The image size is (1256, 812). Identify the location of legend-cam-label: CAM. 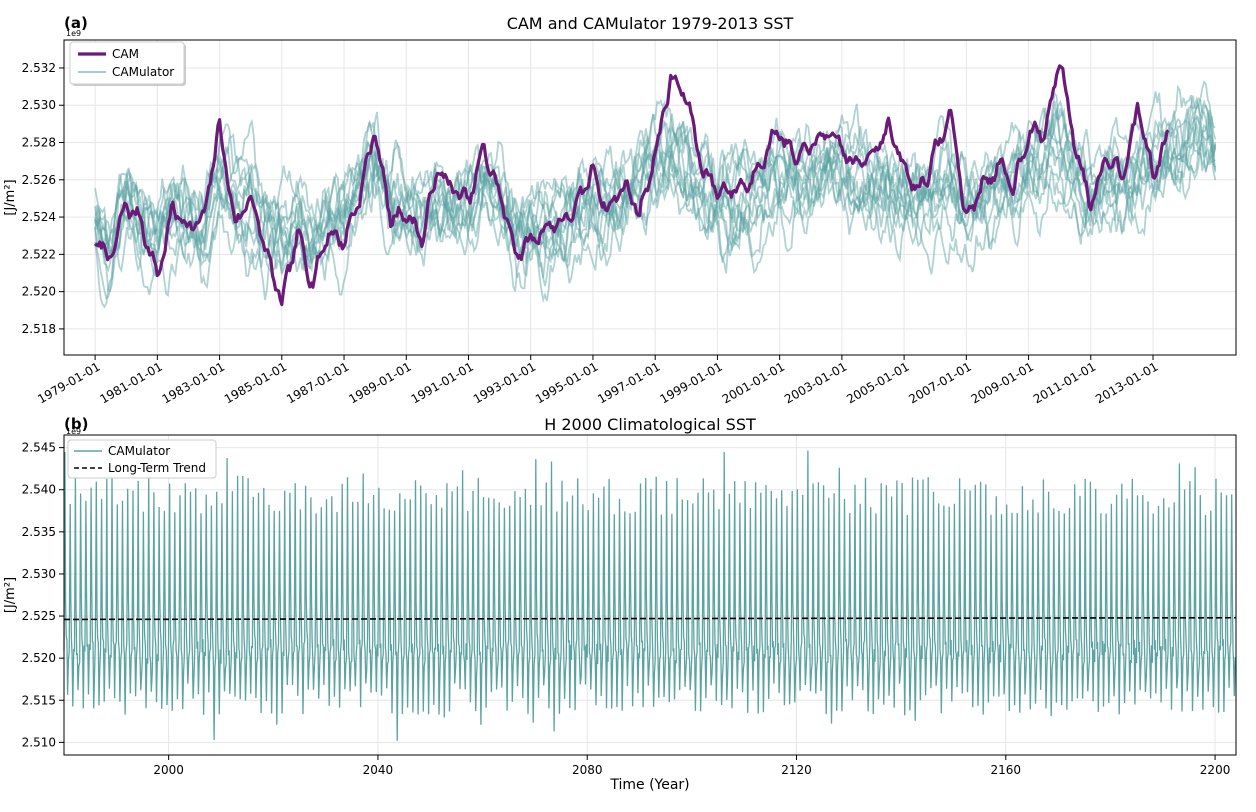
(125, 54).